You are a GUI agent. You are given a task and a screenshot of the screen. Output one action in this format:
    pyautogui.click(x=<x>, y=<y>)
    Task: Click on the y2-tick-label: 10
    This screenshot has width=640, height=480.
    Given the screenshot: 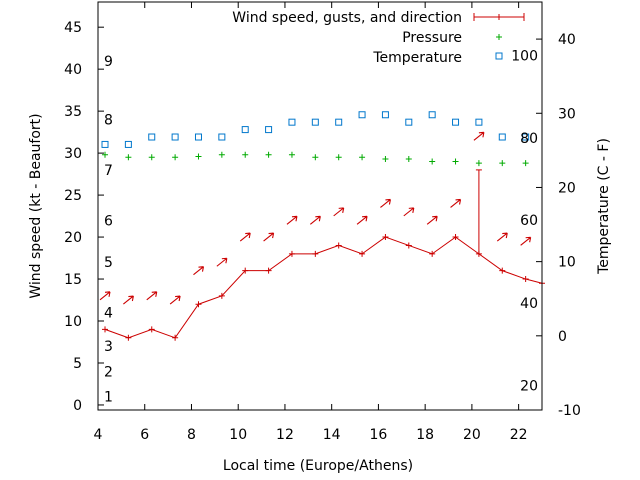 What is the action you would take?
    pyautogui.click(x=567, y=263)
    